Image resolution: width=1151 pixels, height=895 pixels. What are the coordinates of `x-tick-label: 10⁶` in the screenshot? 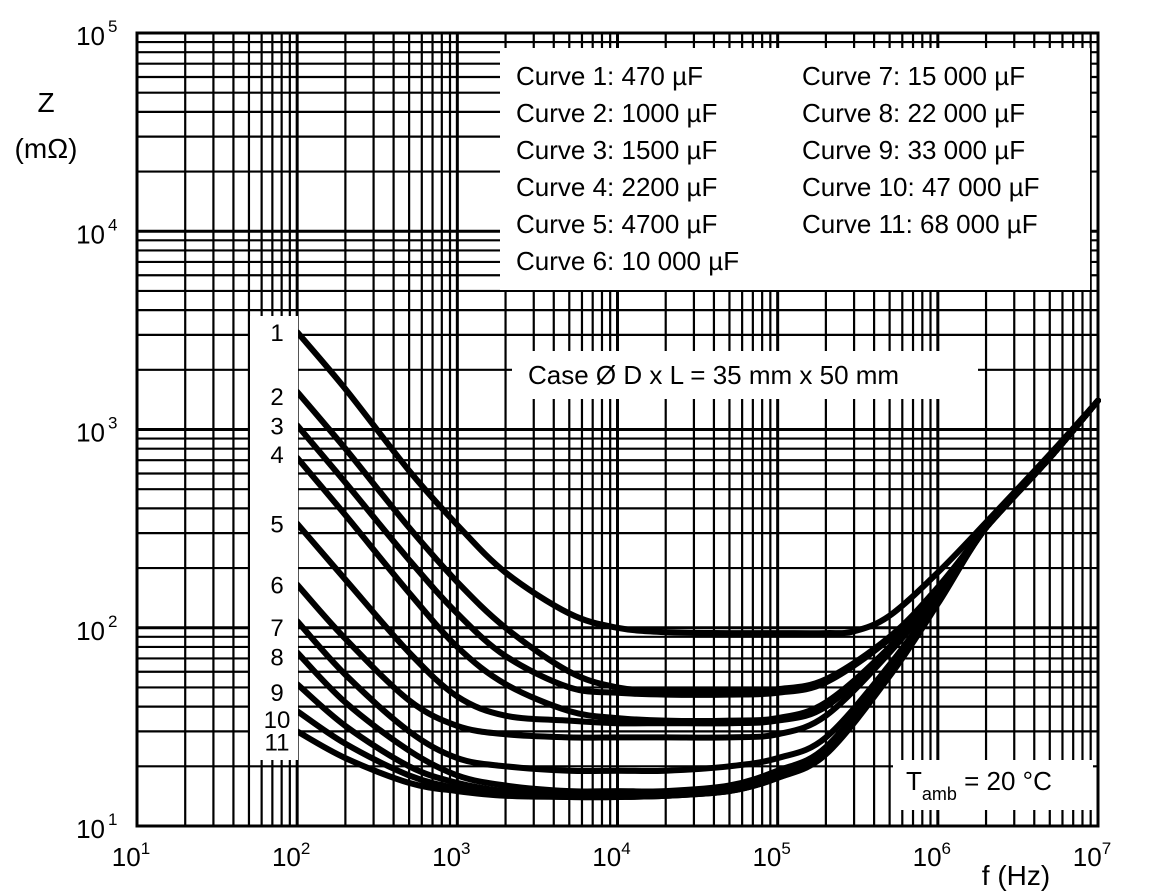 It's located at (932, 855).